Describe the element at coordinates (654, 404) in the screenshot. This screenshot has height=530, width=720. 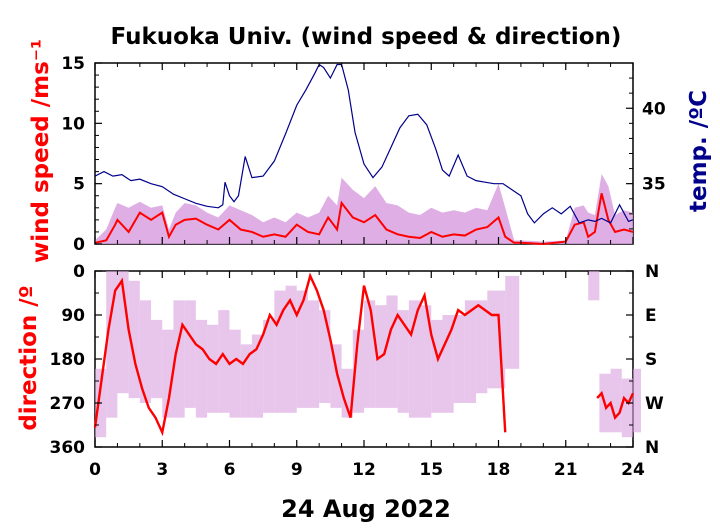
I see `bottom-y2-tick-label: W` at that location.